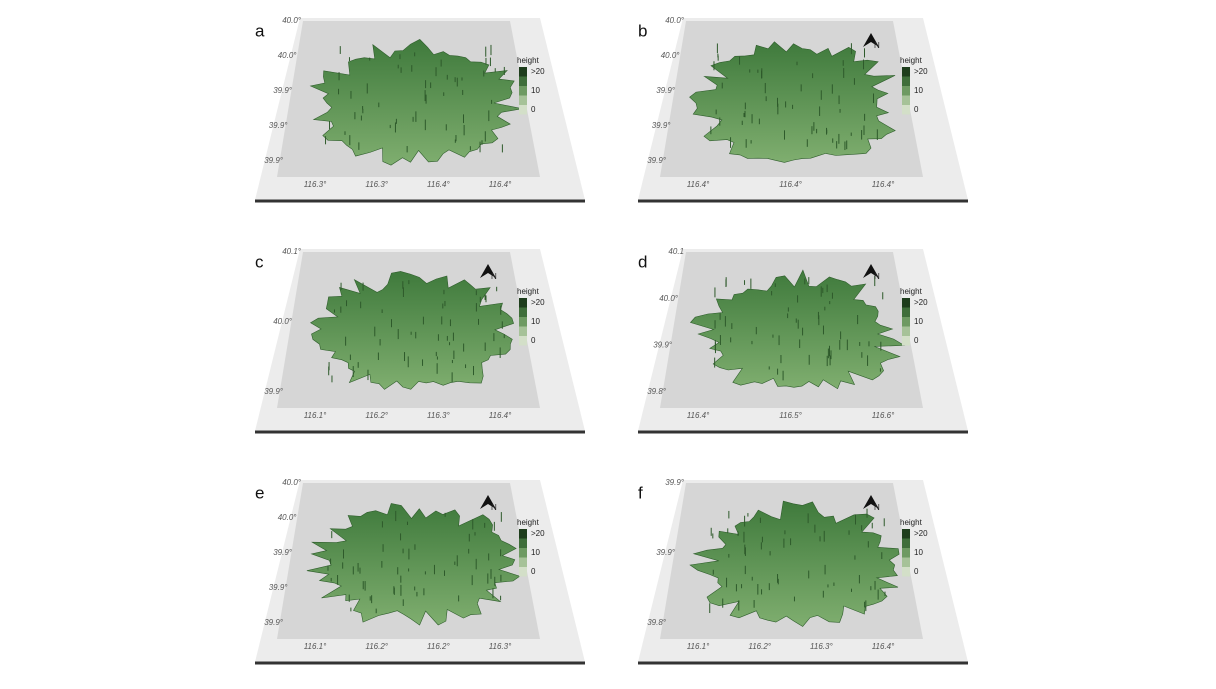 The width and height of the screenshot is (1216, 689). What do you see at coordinates (640, 492) in the screenshot?
I see `panel-letter: f` at bounding box center [640, 492].